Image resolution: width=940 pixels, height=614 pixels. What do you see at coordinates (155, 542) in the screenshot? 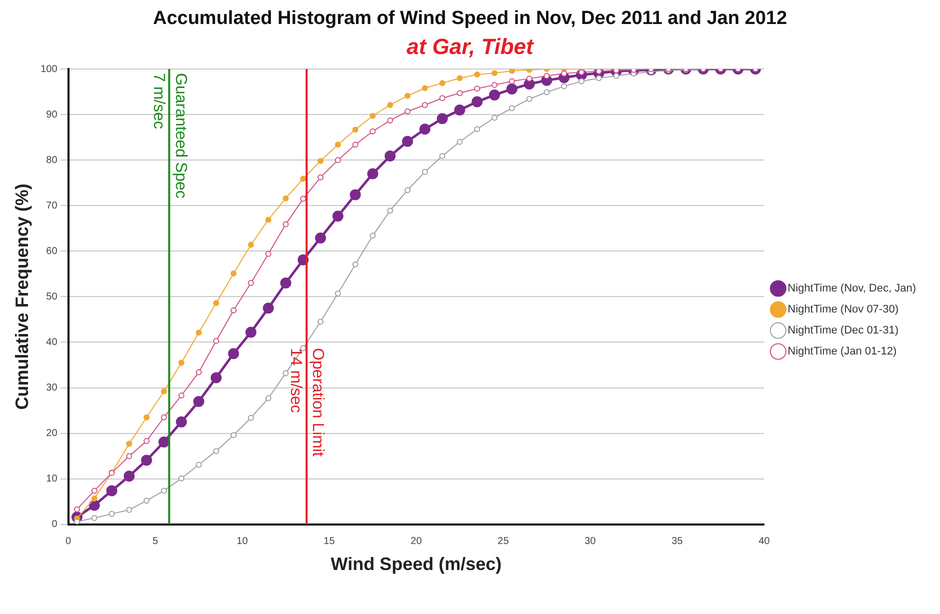
I see `x-tick-label: 5` at bounding box center [155, 542].